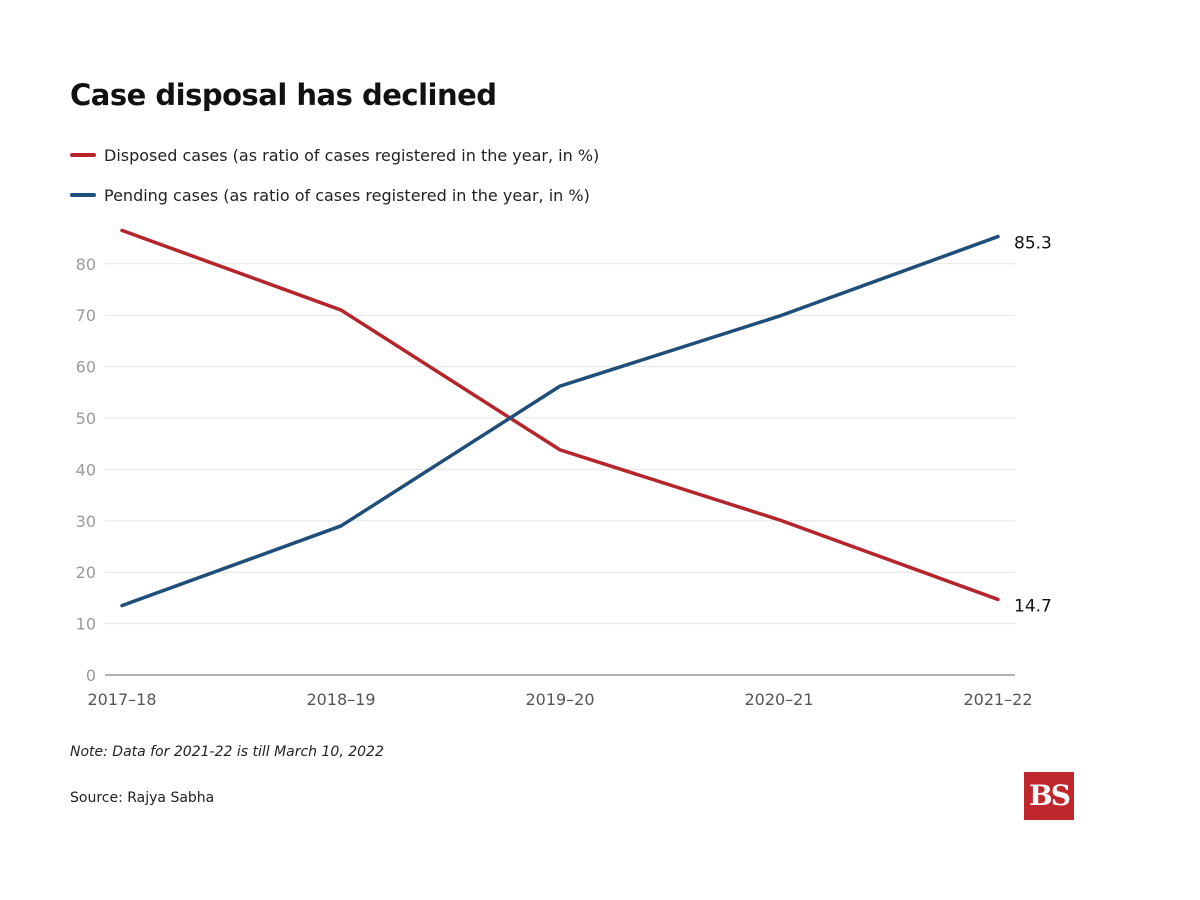 The height and width of the screenshot is (900, 1200). I want to click on x-tick-label-2020-21: 2020–21, so click(778, 699).